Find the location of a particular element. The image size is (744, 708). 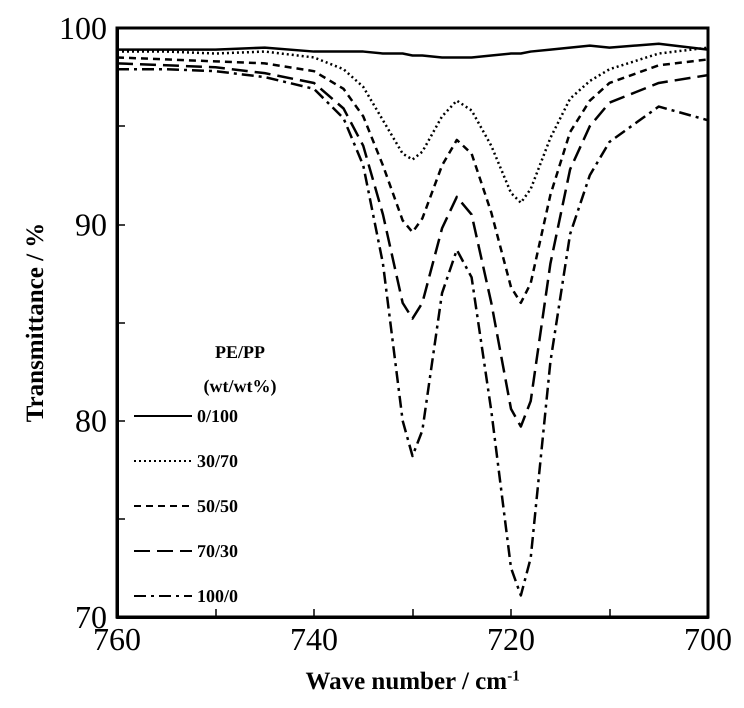

legend-label: 70/30 is located at coordinates (217, 551).